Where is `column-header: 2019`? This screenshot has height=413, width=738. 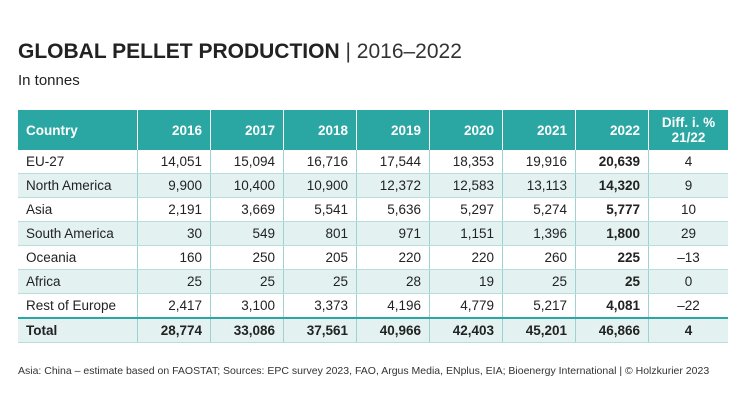 column-header: 2019 is located at coordinates (393, 130).